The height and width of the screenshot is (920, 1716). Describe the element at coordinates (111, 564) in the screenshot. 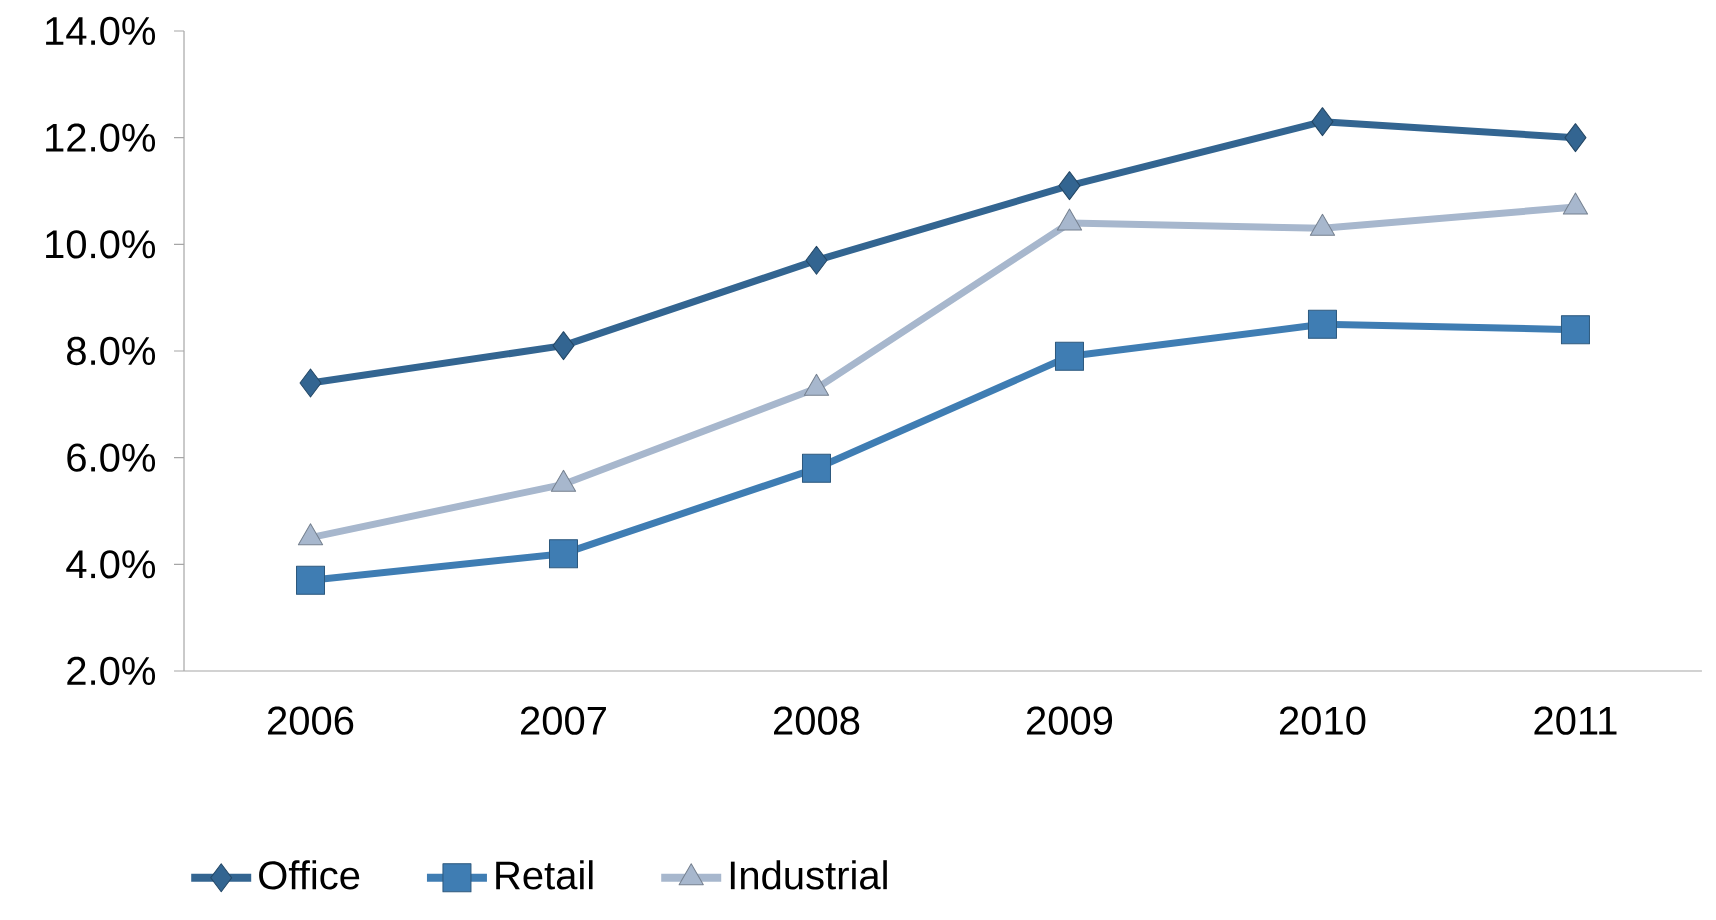

I see `y-tick-label: 4.0%` at that location.